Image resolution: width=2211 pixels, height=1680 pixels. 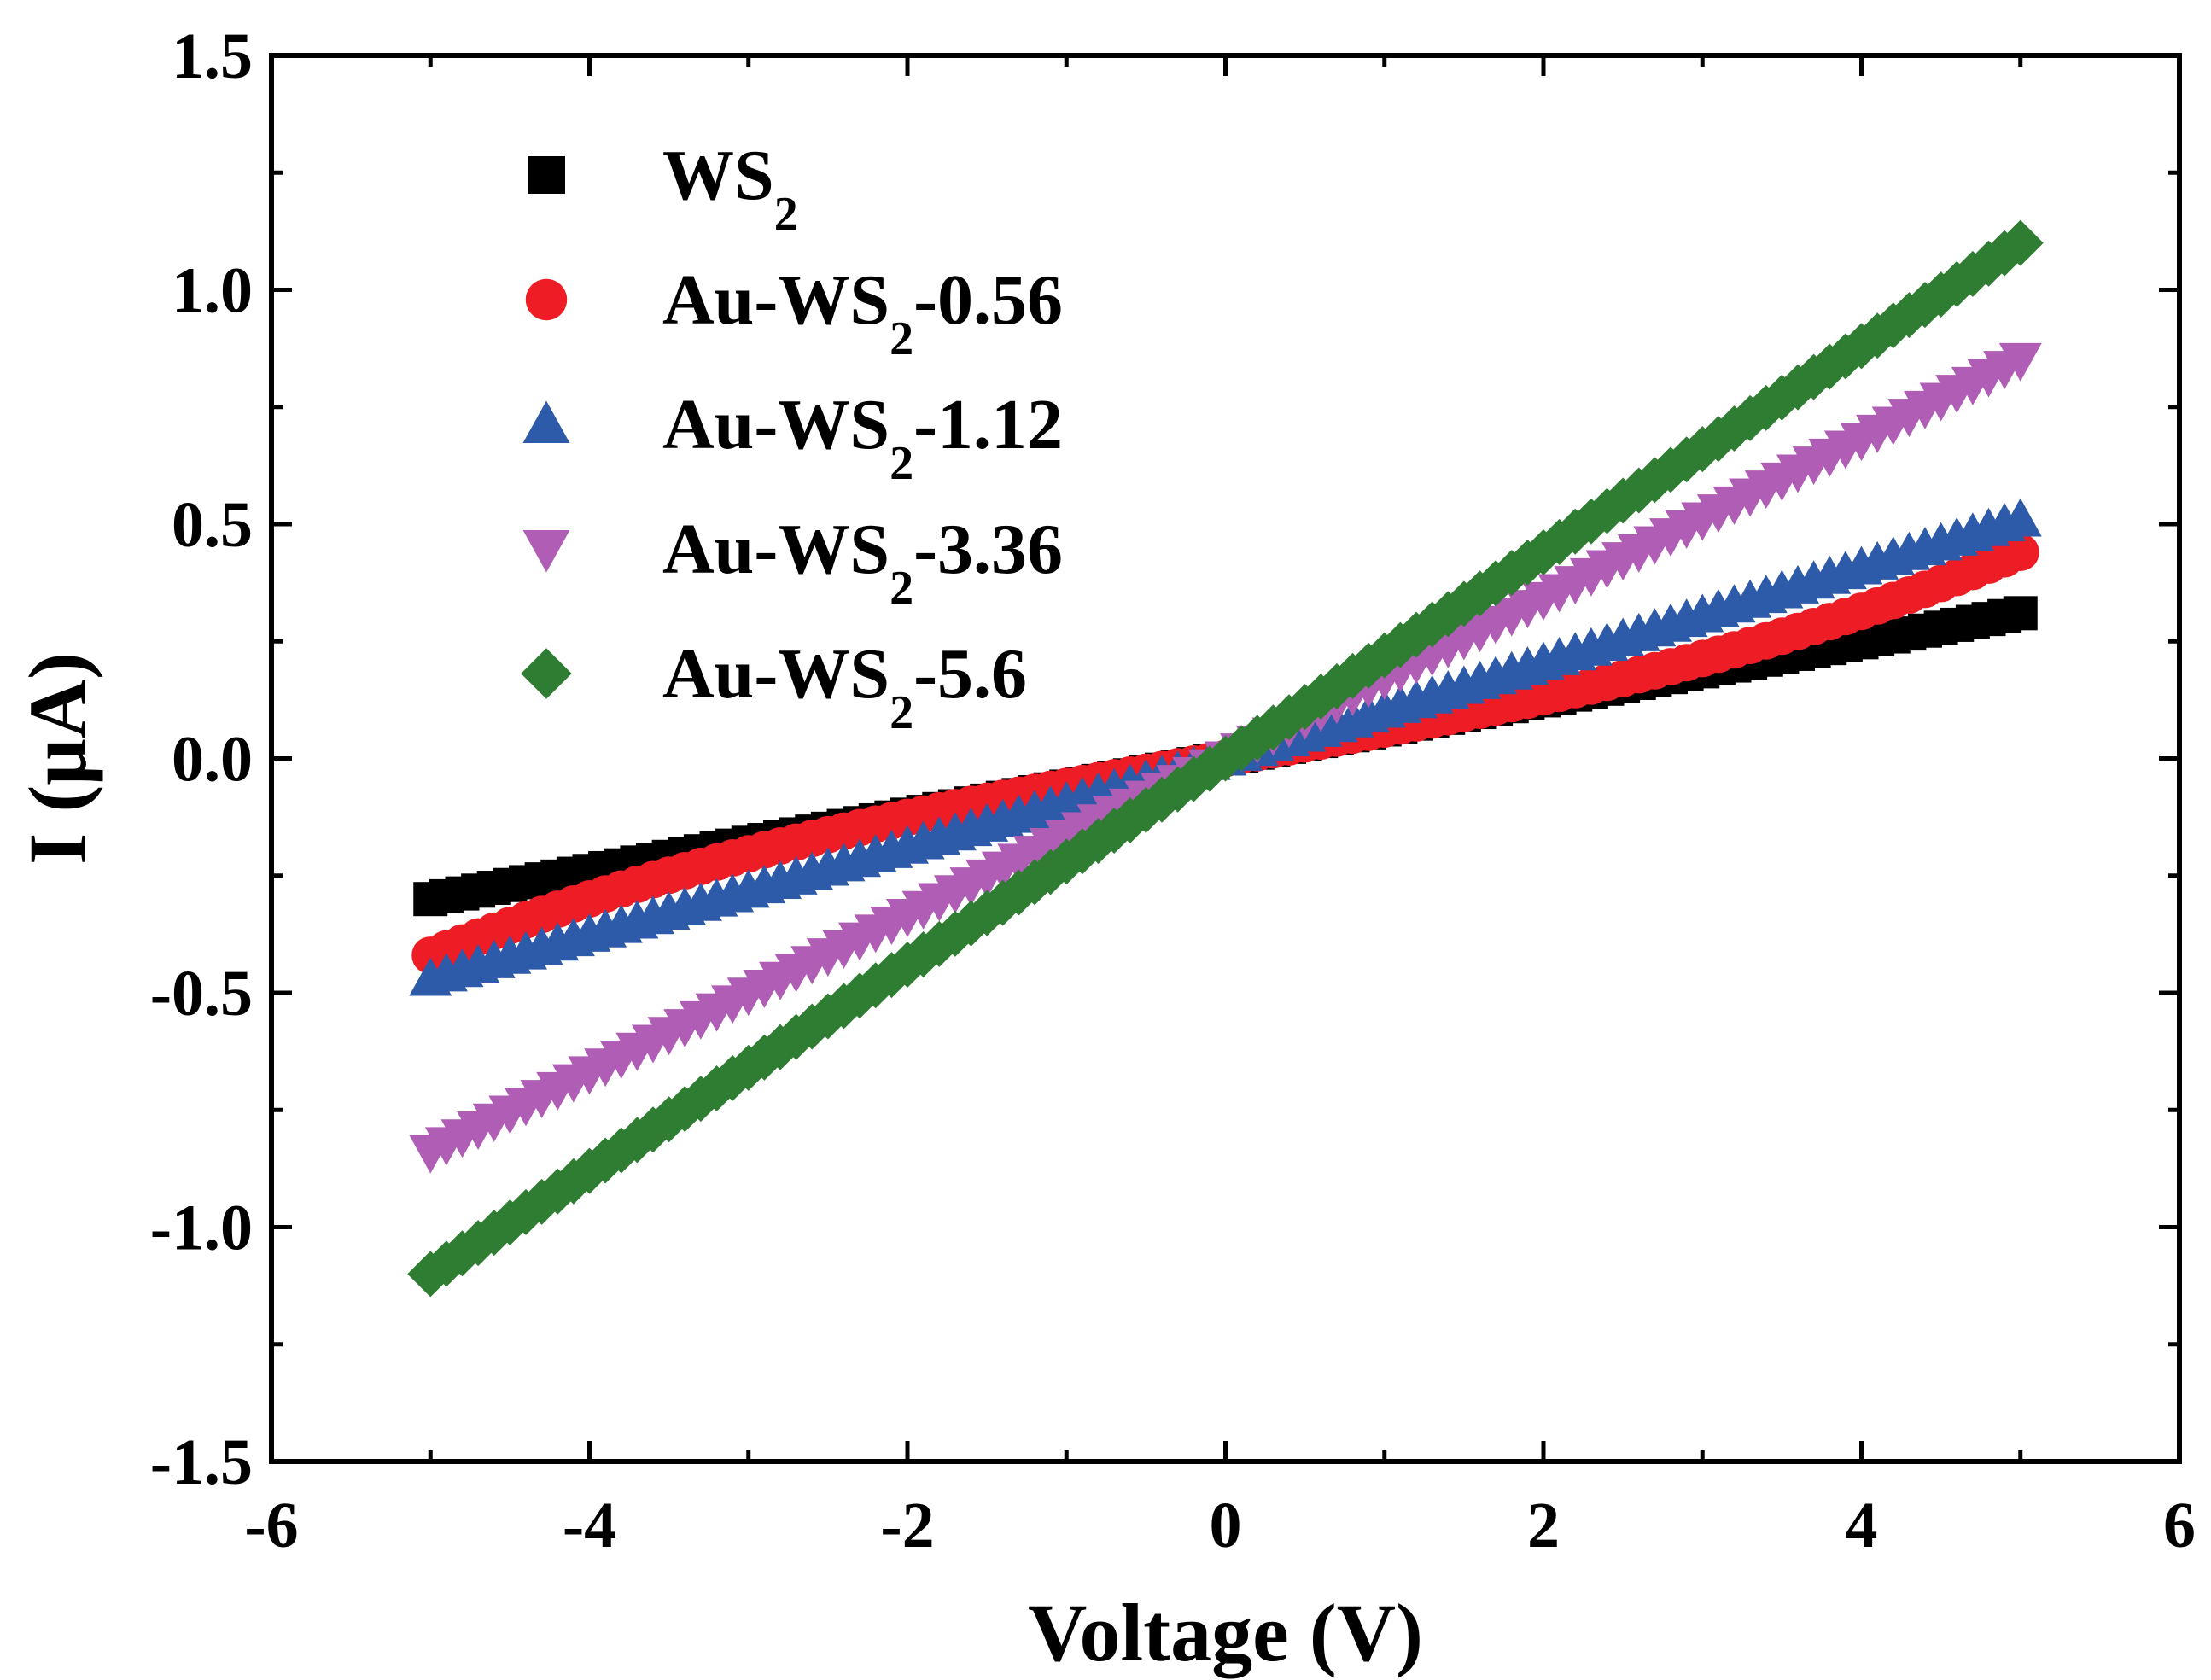 What do you see at coordinates (988, 549) in the screenshot?
I see `legend-label-tail: -3.36` at bounding box center [988, 549].